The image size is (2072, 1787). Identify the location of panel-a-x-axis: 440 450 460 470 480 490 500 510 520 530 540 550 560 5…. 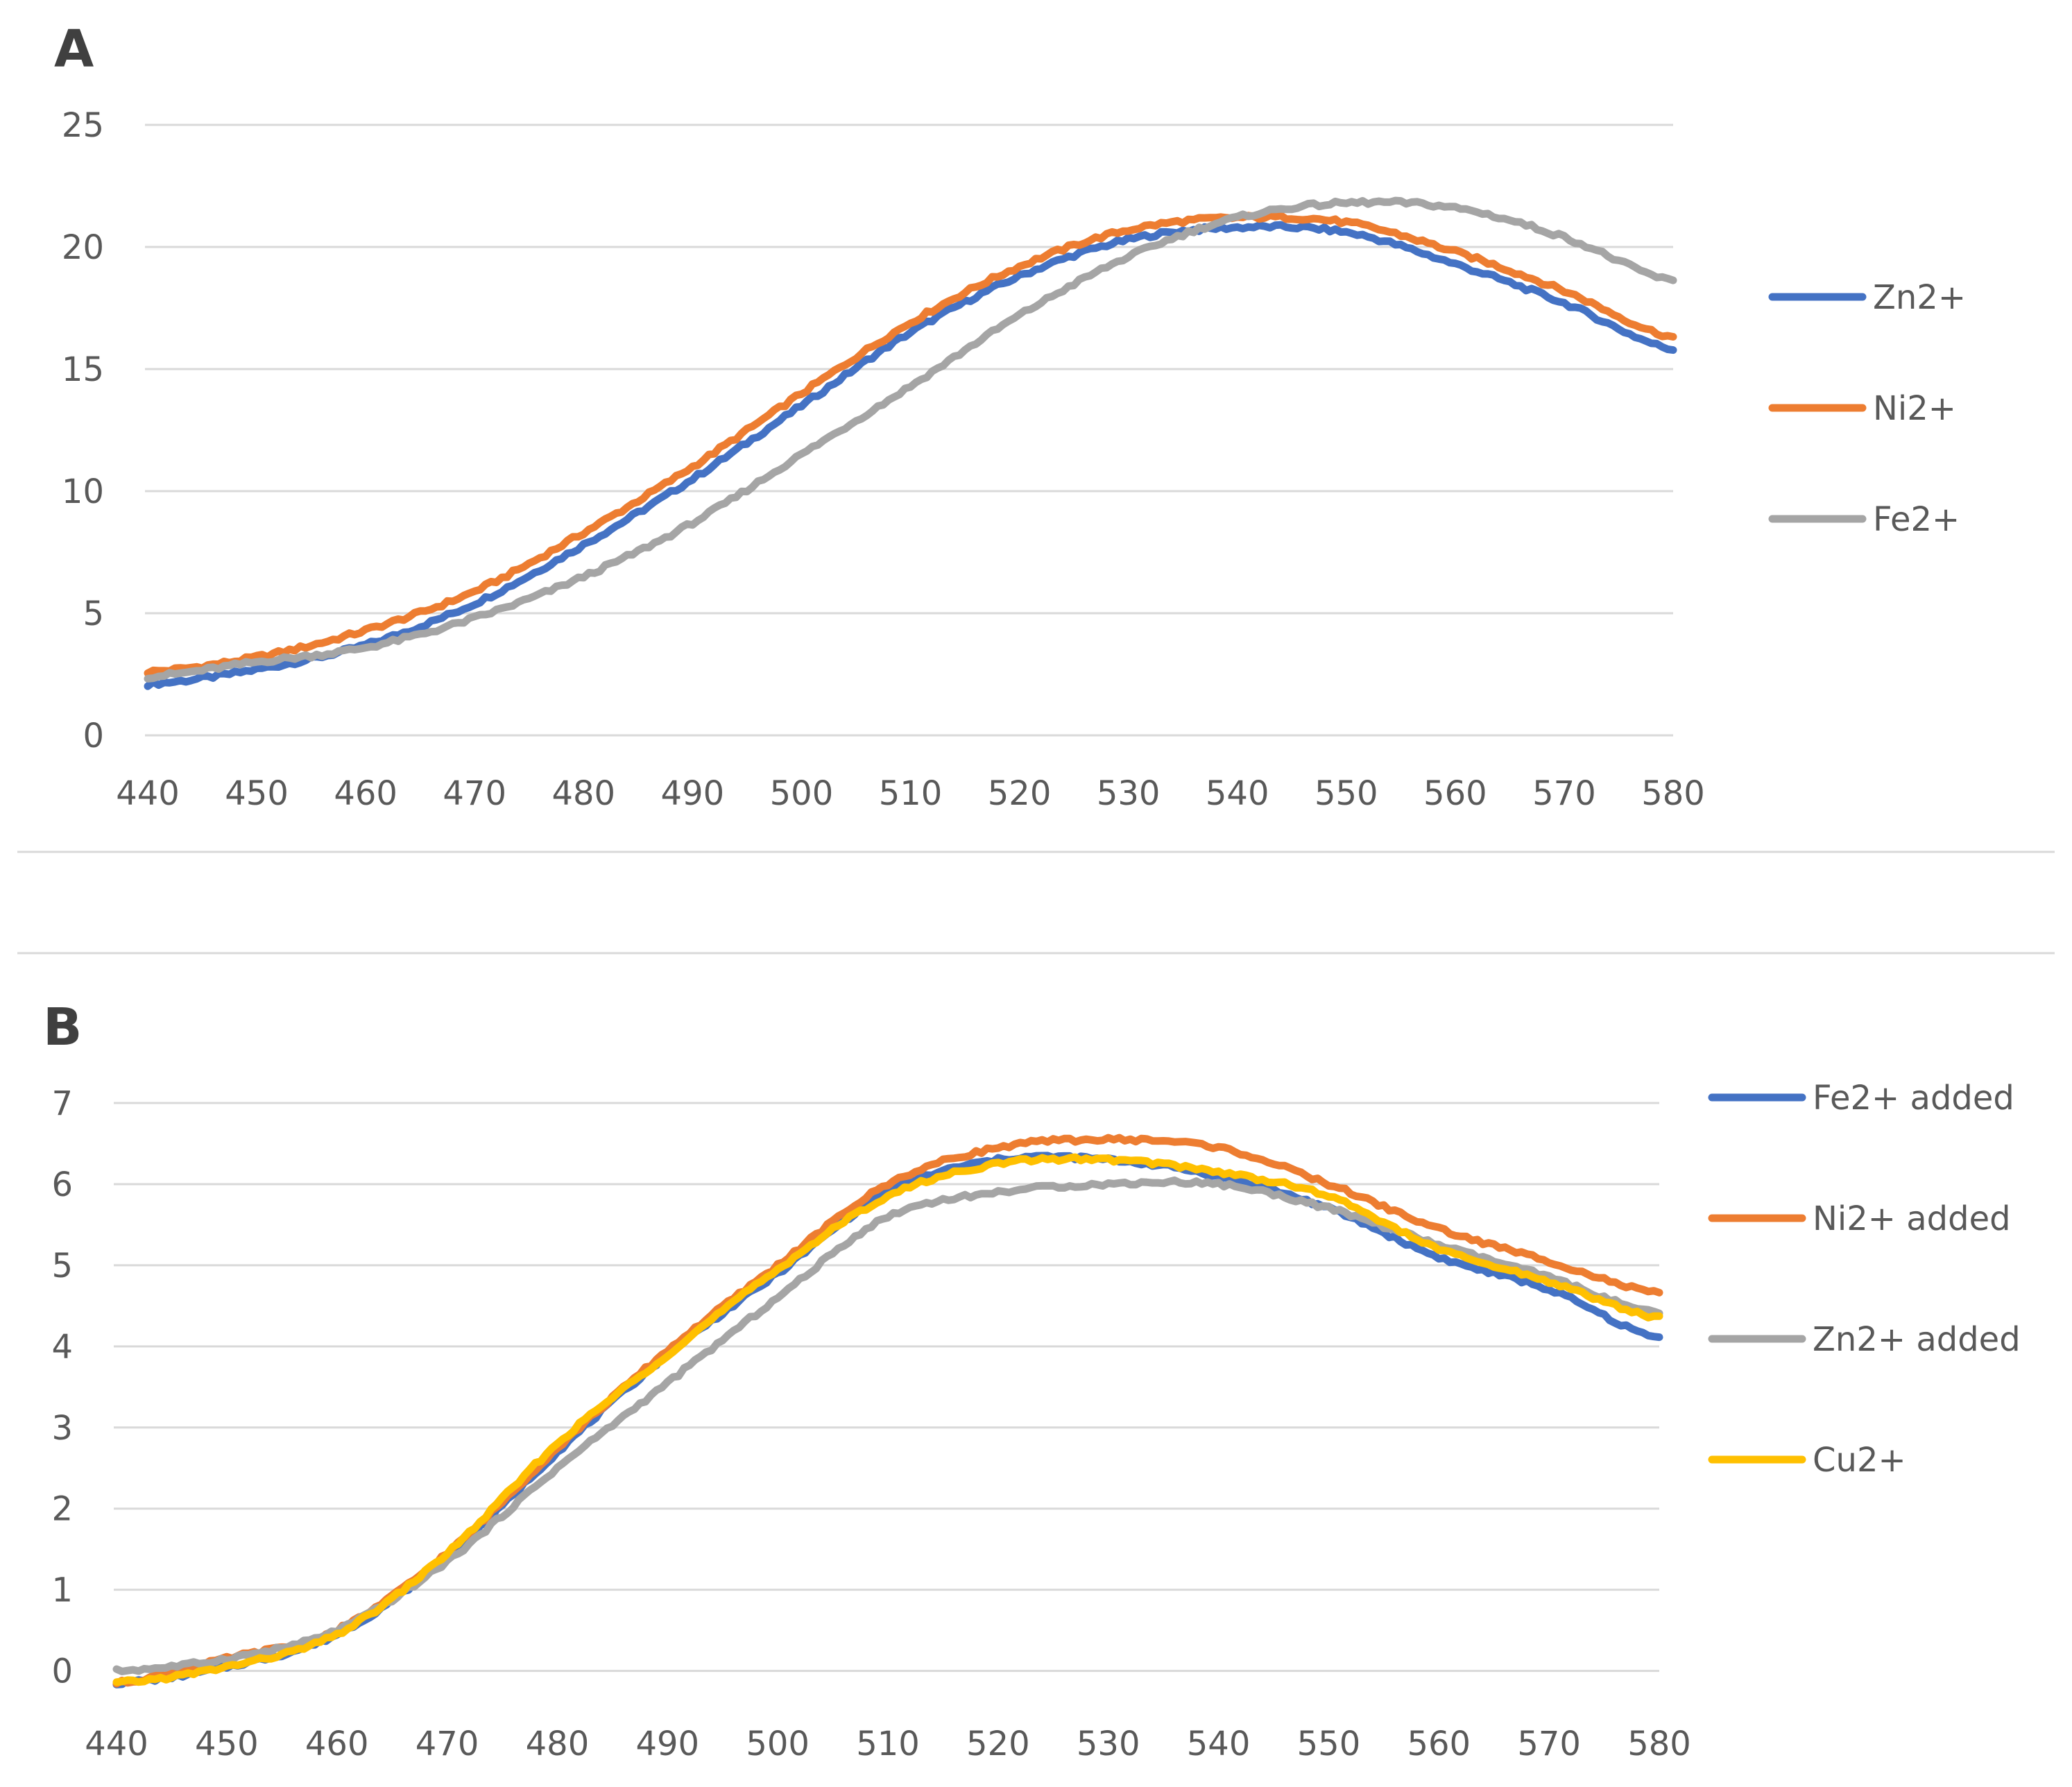
(911, 793).